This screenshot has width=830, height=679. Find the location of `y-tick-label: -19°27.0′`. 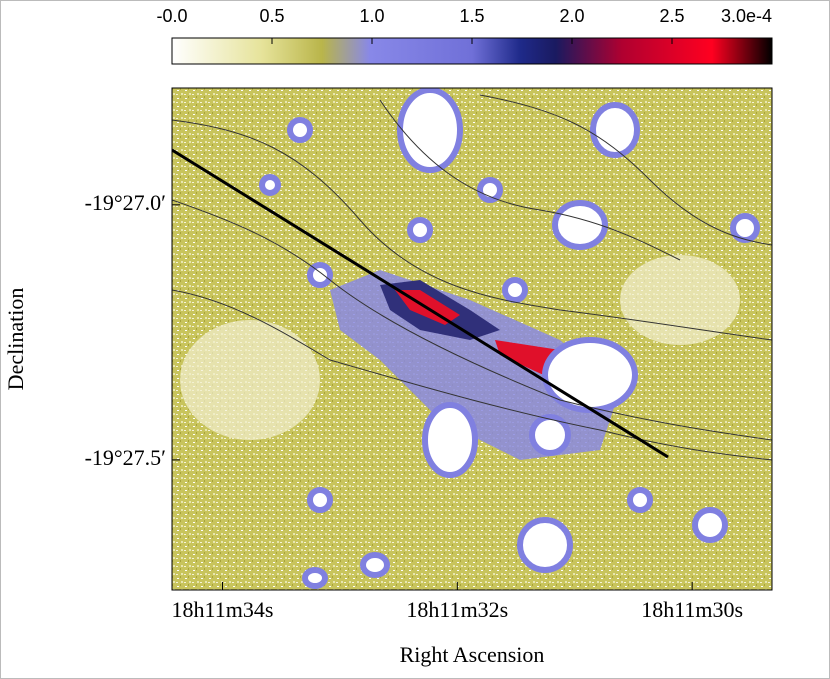

y-tick-label: -19°27.0′ is located at coordinates (125, 202).